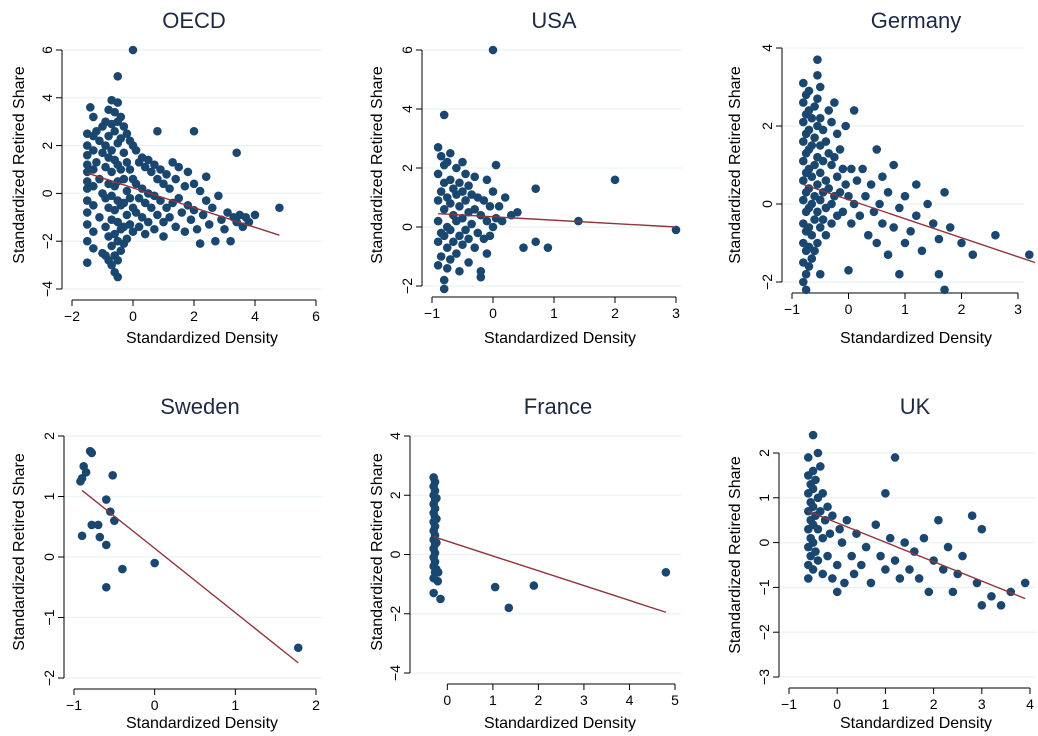 The height and width of the screenshot is (736, 1038). I want to click on panel-title: UK, so click(915, 406).